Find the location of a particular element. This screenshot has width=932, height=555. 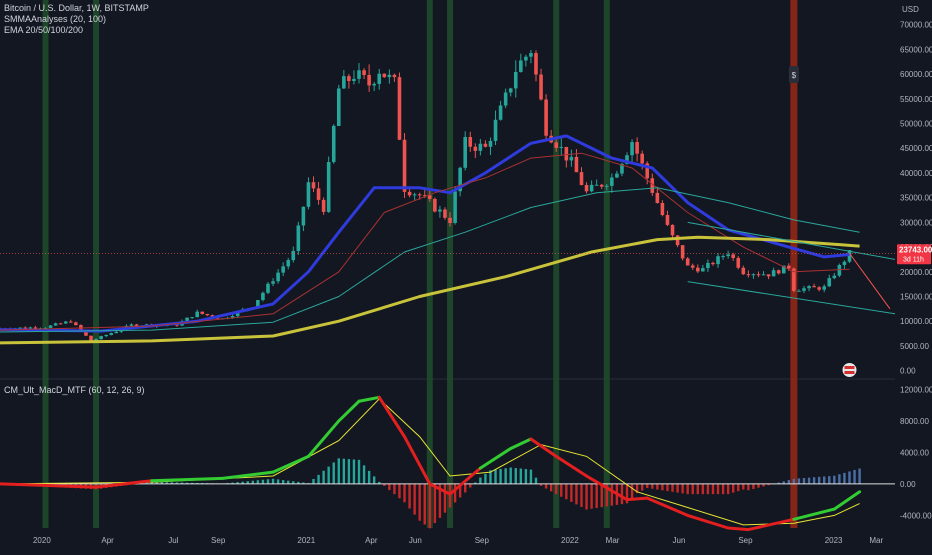

macd-tick-label: 0.00 is located at coordinates (908, 484).